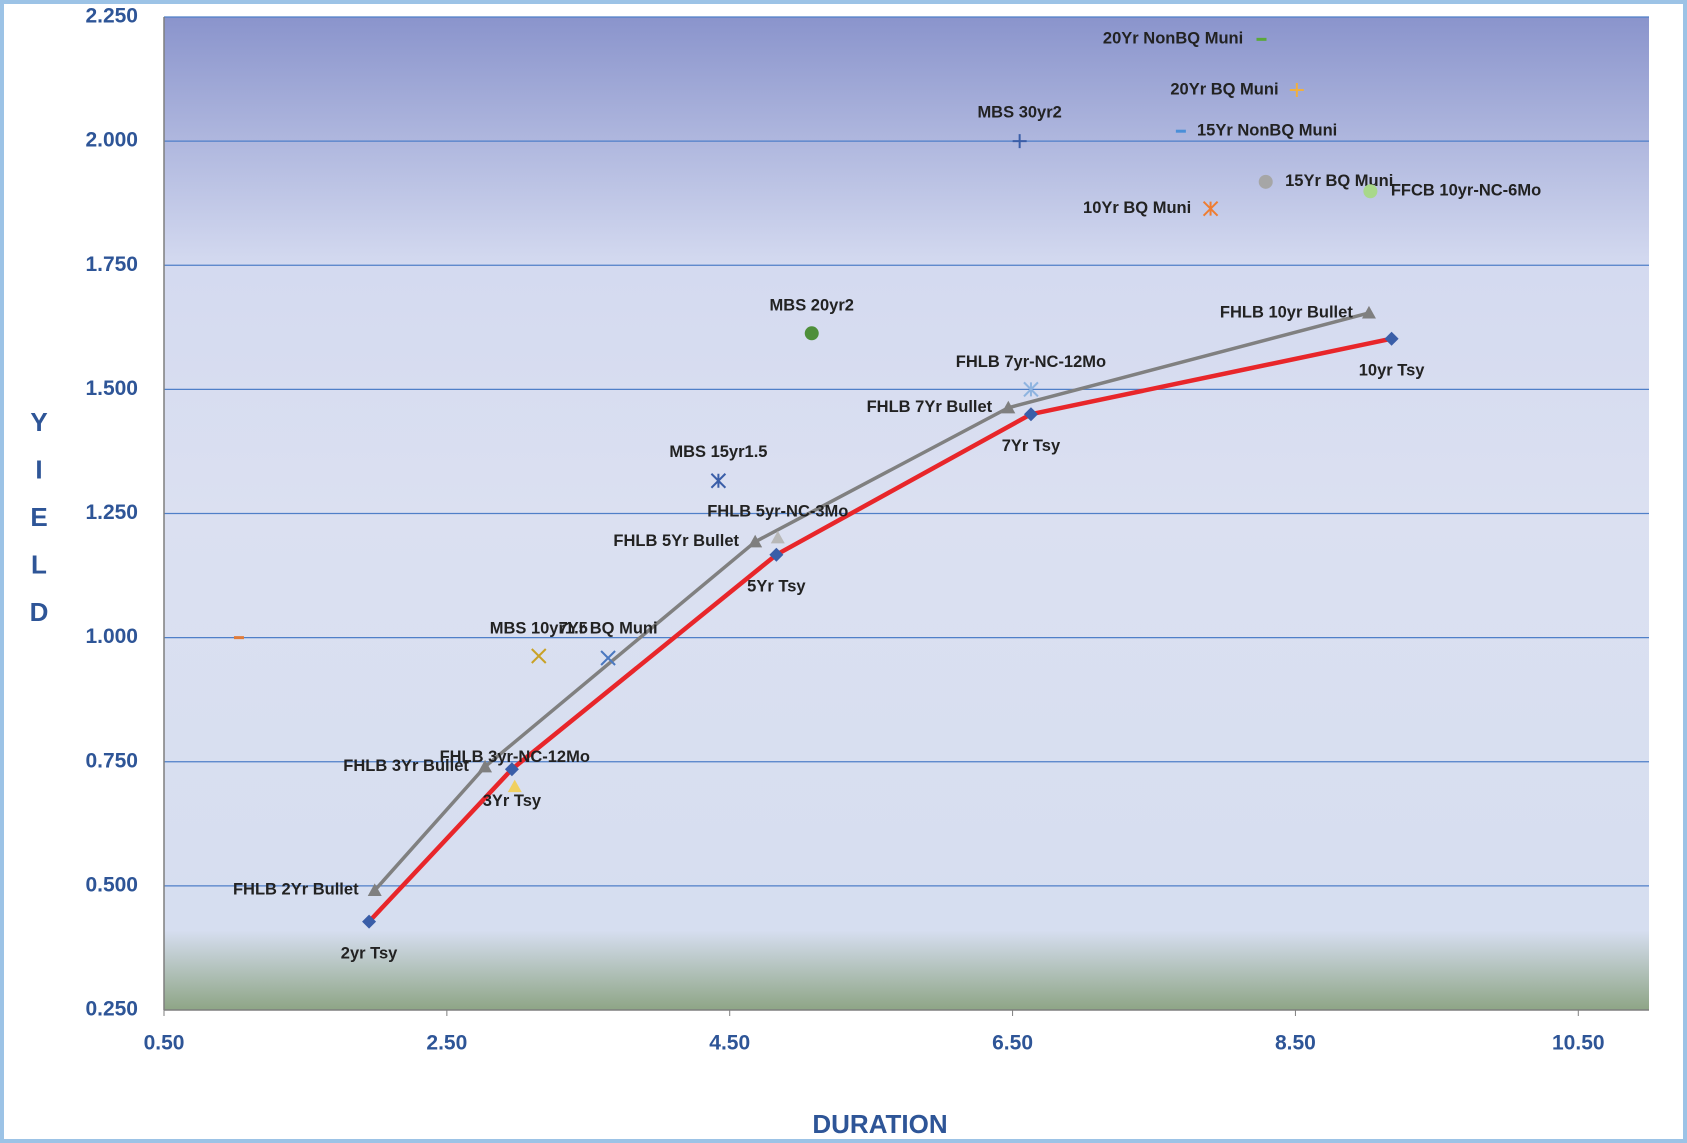 The width and height of the screenshot is (1687, 1143). What do you see at coordinates (1295, 1043) in the screenshot?
I see `x-tick-label: 8.50` at bounding box center [1295, 1043].